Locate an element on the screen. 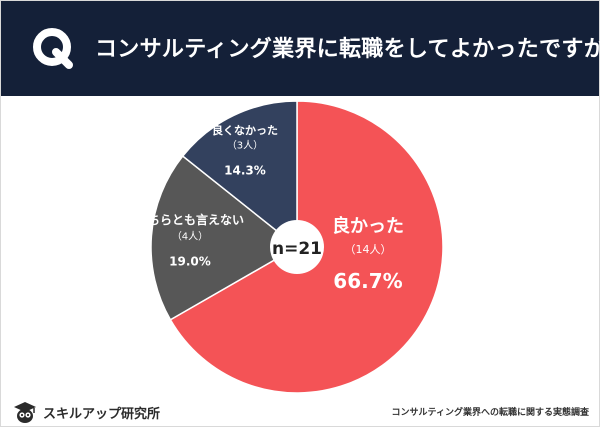 Image resolution: width=600 pixels, height=427 pixels. brand-name: スキルアップ研究所 is located at coordinates (102, 414).